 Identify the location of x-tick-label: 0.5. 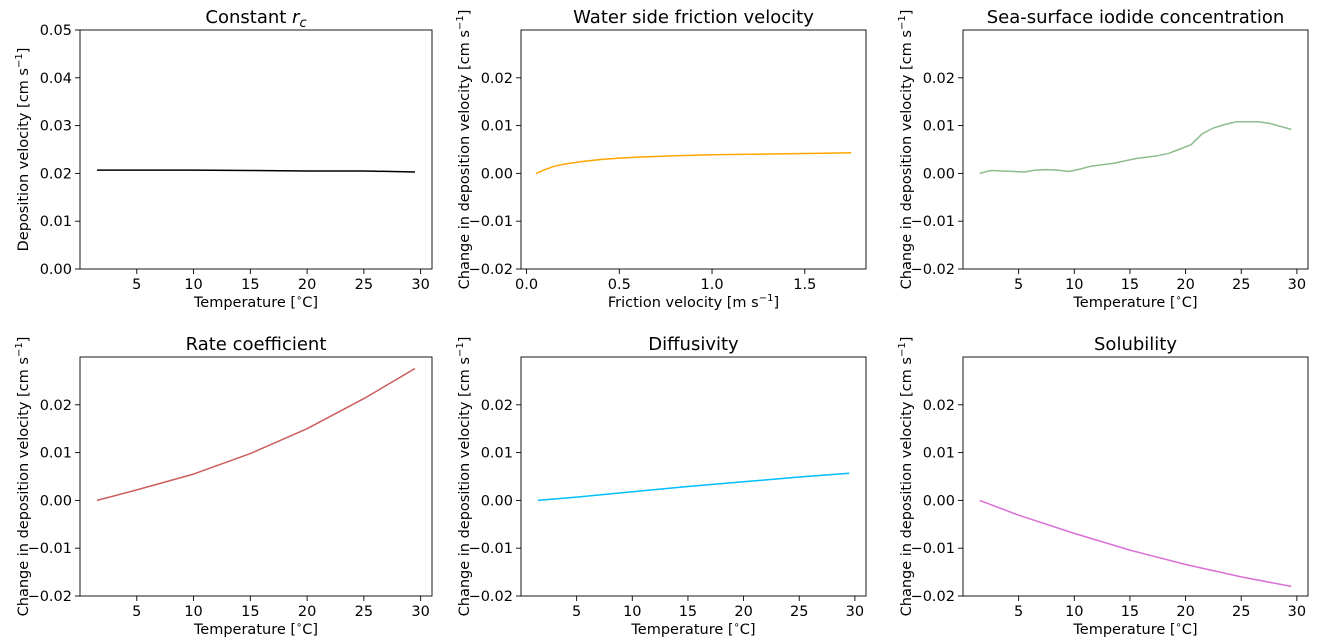
(619, 285).